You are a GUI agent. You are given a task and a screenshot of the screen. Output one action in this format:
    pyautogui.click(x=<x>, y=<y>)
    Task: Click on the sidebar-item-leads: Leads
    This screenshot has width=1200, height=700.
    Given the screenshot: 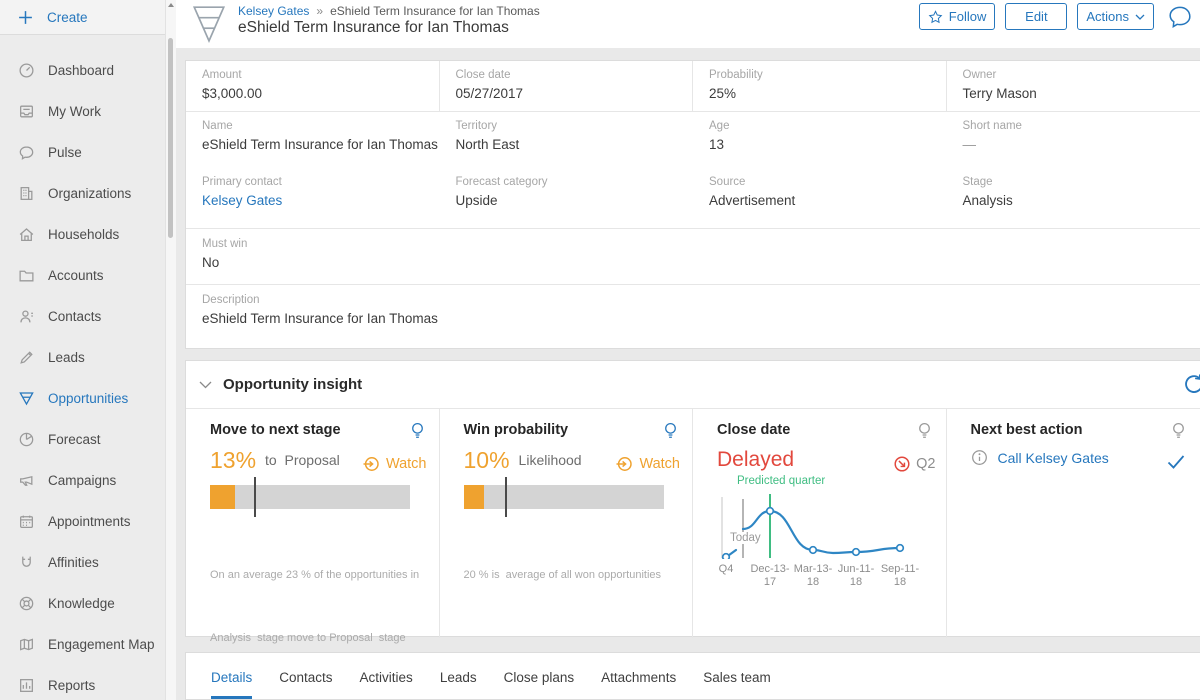 What is the action you would take?
    pyautogui.click(x=88, y=357)
    